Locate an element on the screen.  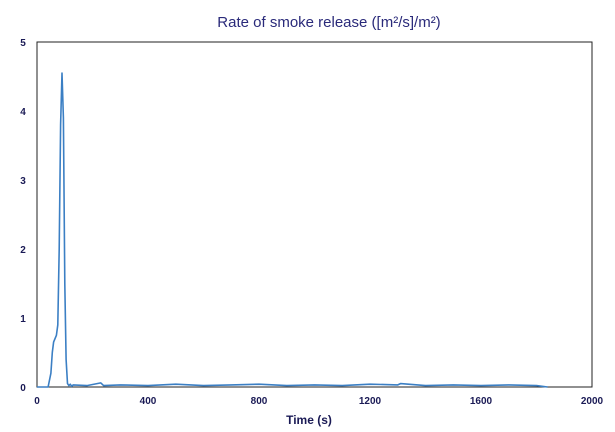
chart-title: Rate of smoke release ([m²/s]/m²) is located at coordinates (328, 22).